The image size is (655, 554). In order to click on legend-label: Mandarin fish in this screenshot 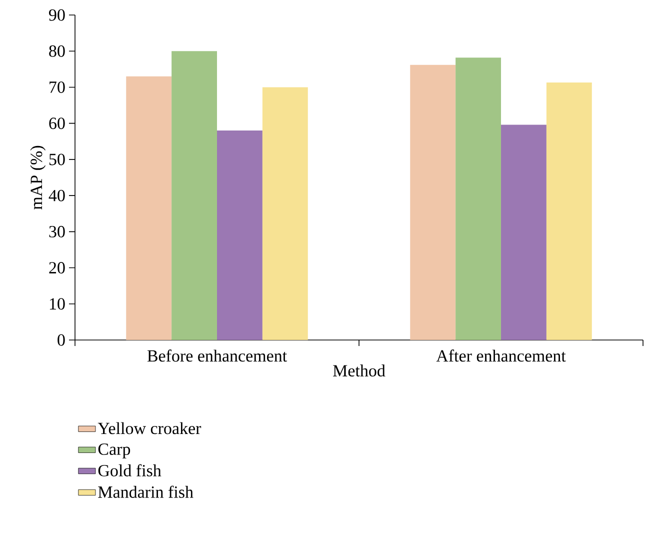, I will do `click(146, 492)`.